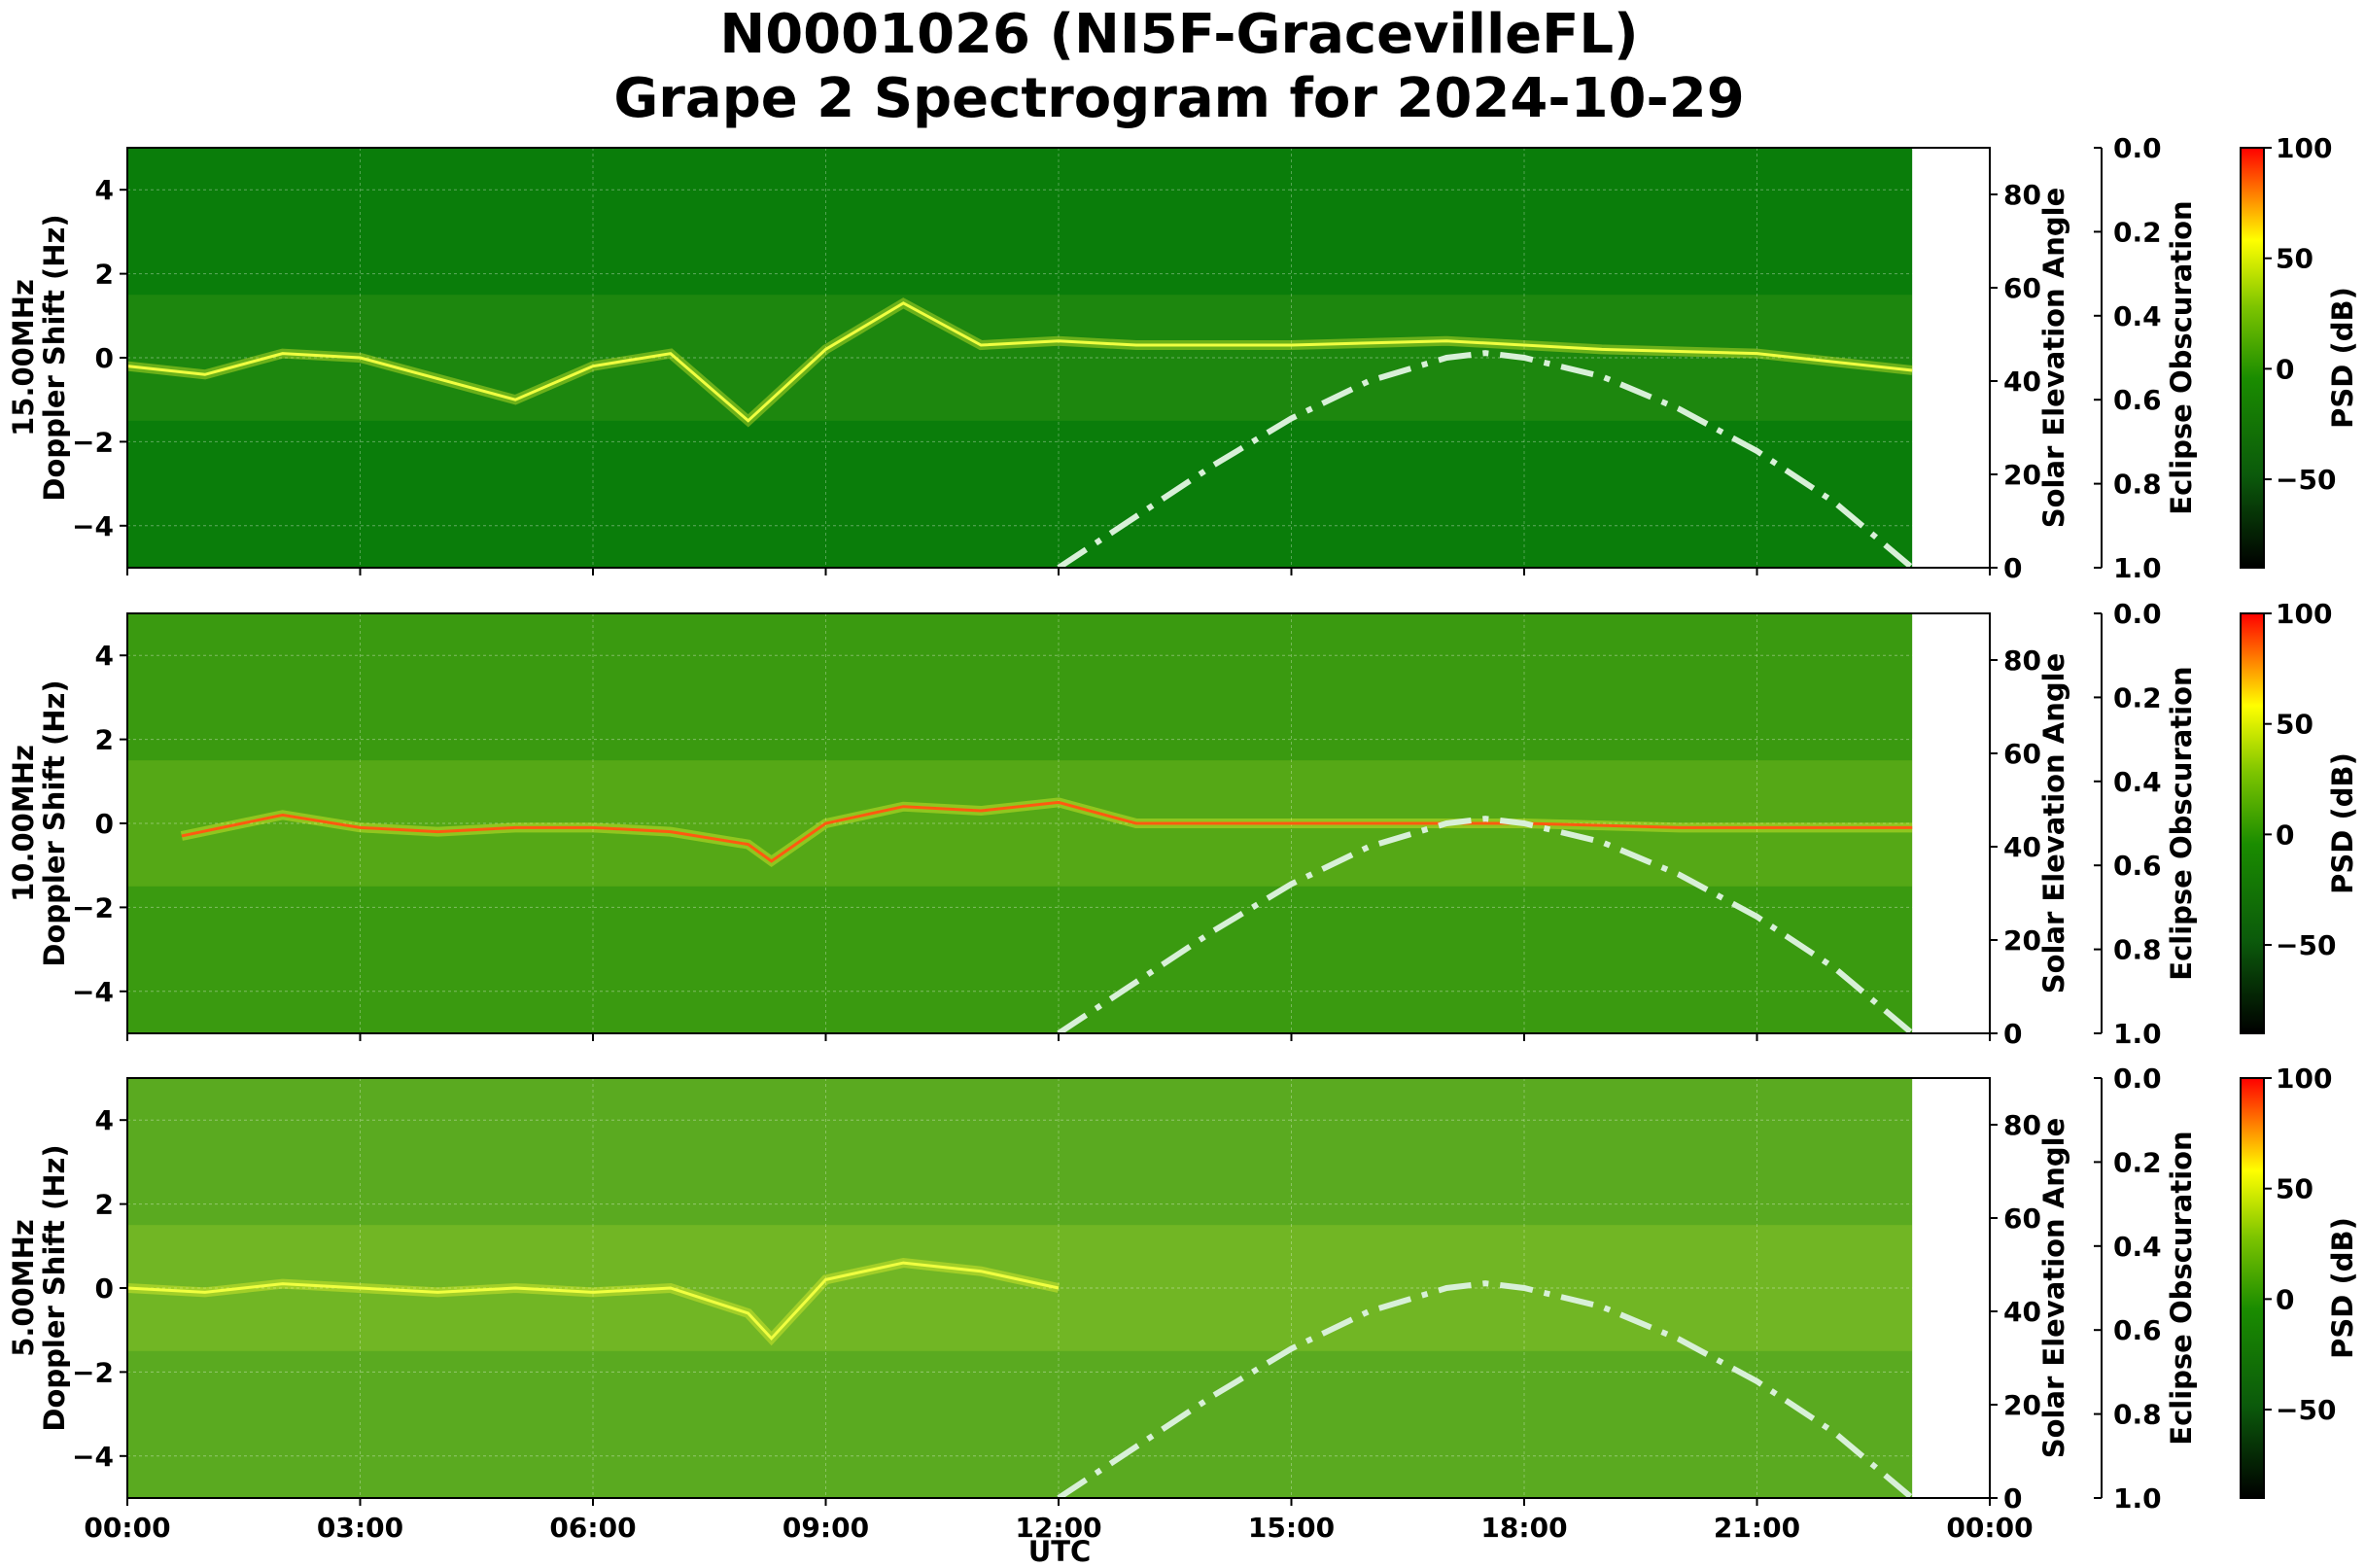  What do you see at coordinates (1178, 34) in the screenshot?
I see `chart-title-line1: N0001026 (NI5F-GracevilleFL)` at bounding box center [1178, 34].